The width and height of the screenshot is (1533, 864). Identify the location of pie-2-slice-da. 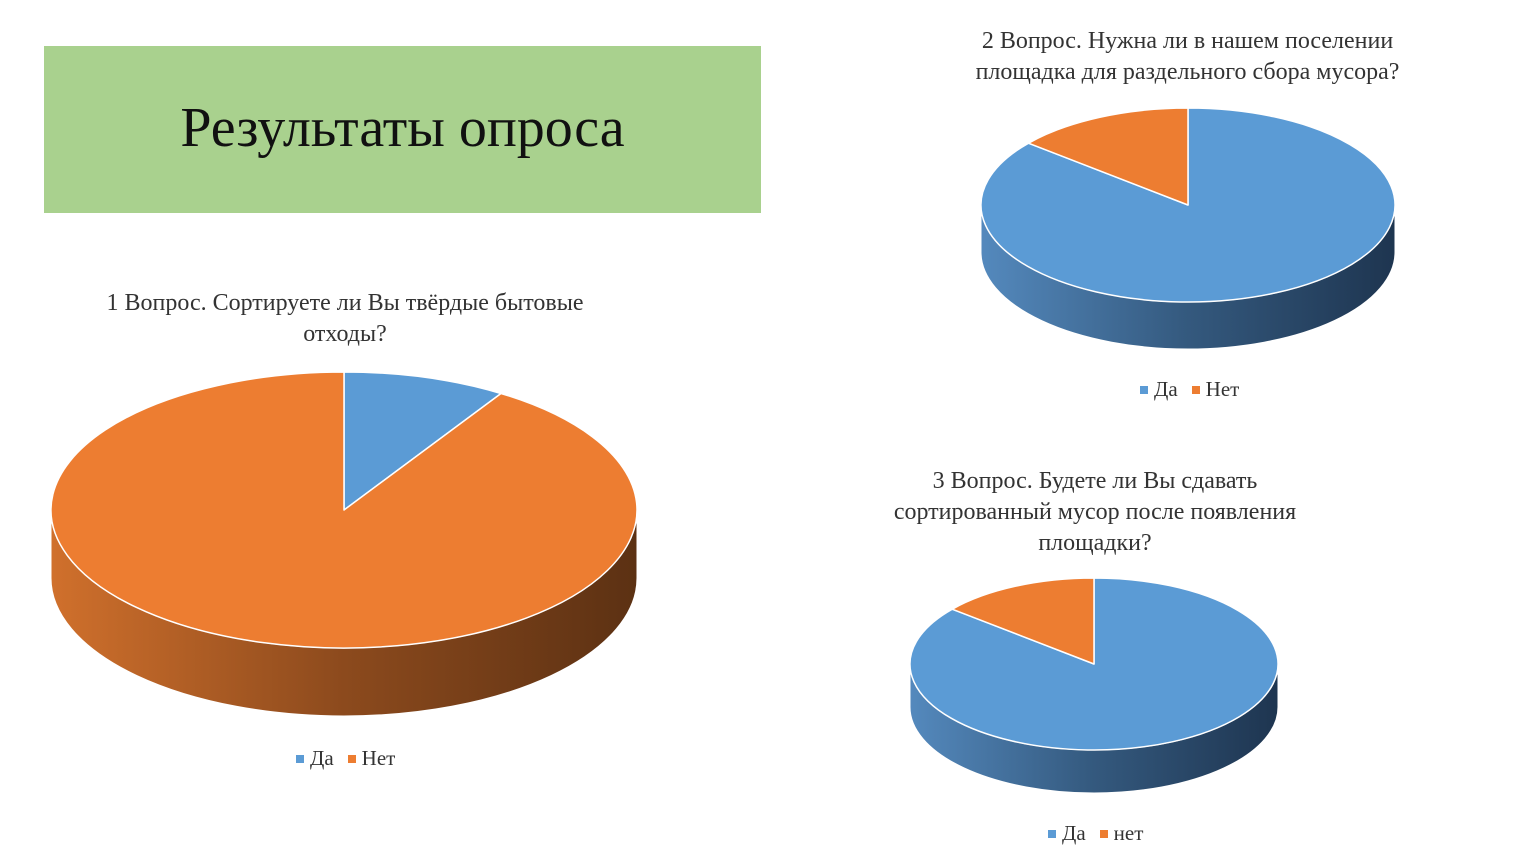
(1188, 205).